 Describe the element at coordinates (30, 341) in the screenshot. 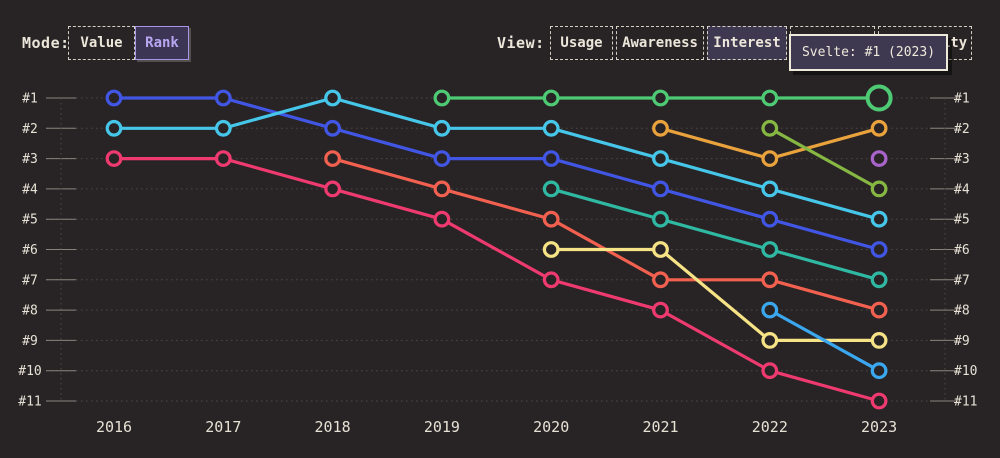

I see `rank-label-left: #9` at that location.